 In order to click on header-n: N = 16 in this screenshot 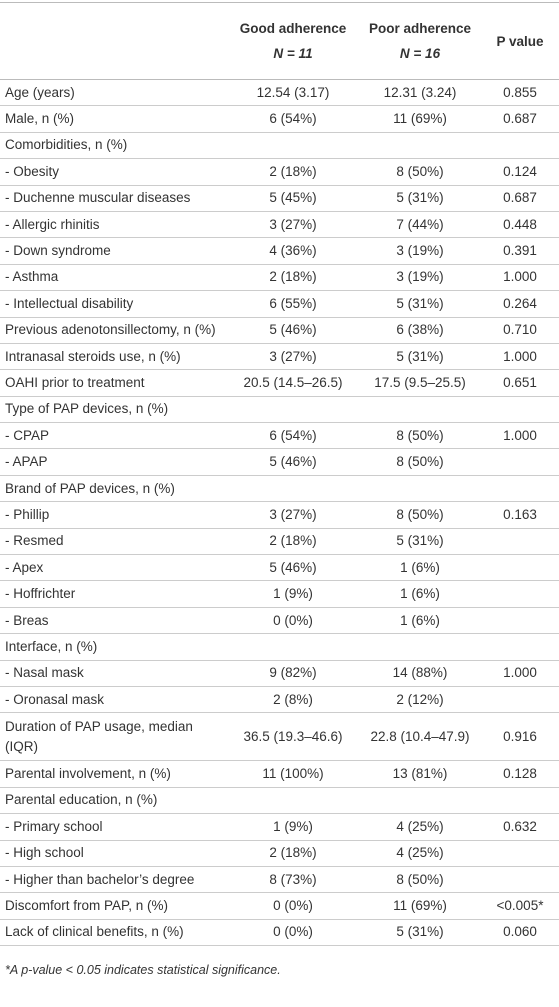, I will do `click(420, 53)`.